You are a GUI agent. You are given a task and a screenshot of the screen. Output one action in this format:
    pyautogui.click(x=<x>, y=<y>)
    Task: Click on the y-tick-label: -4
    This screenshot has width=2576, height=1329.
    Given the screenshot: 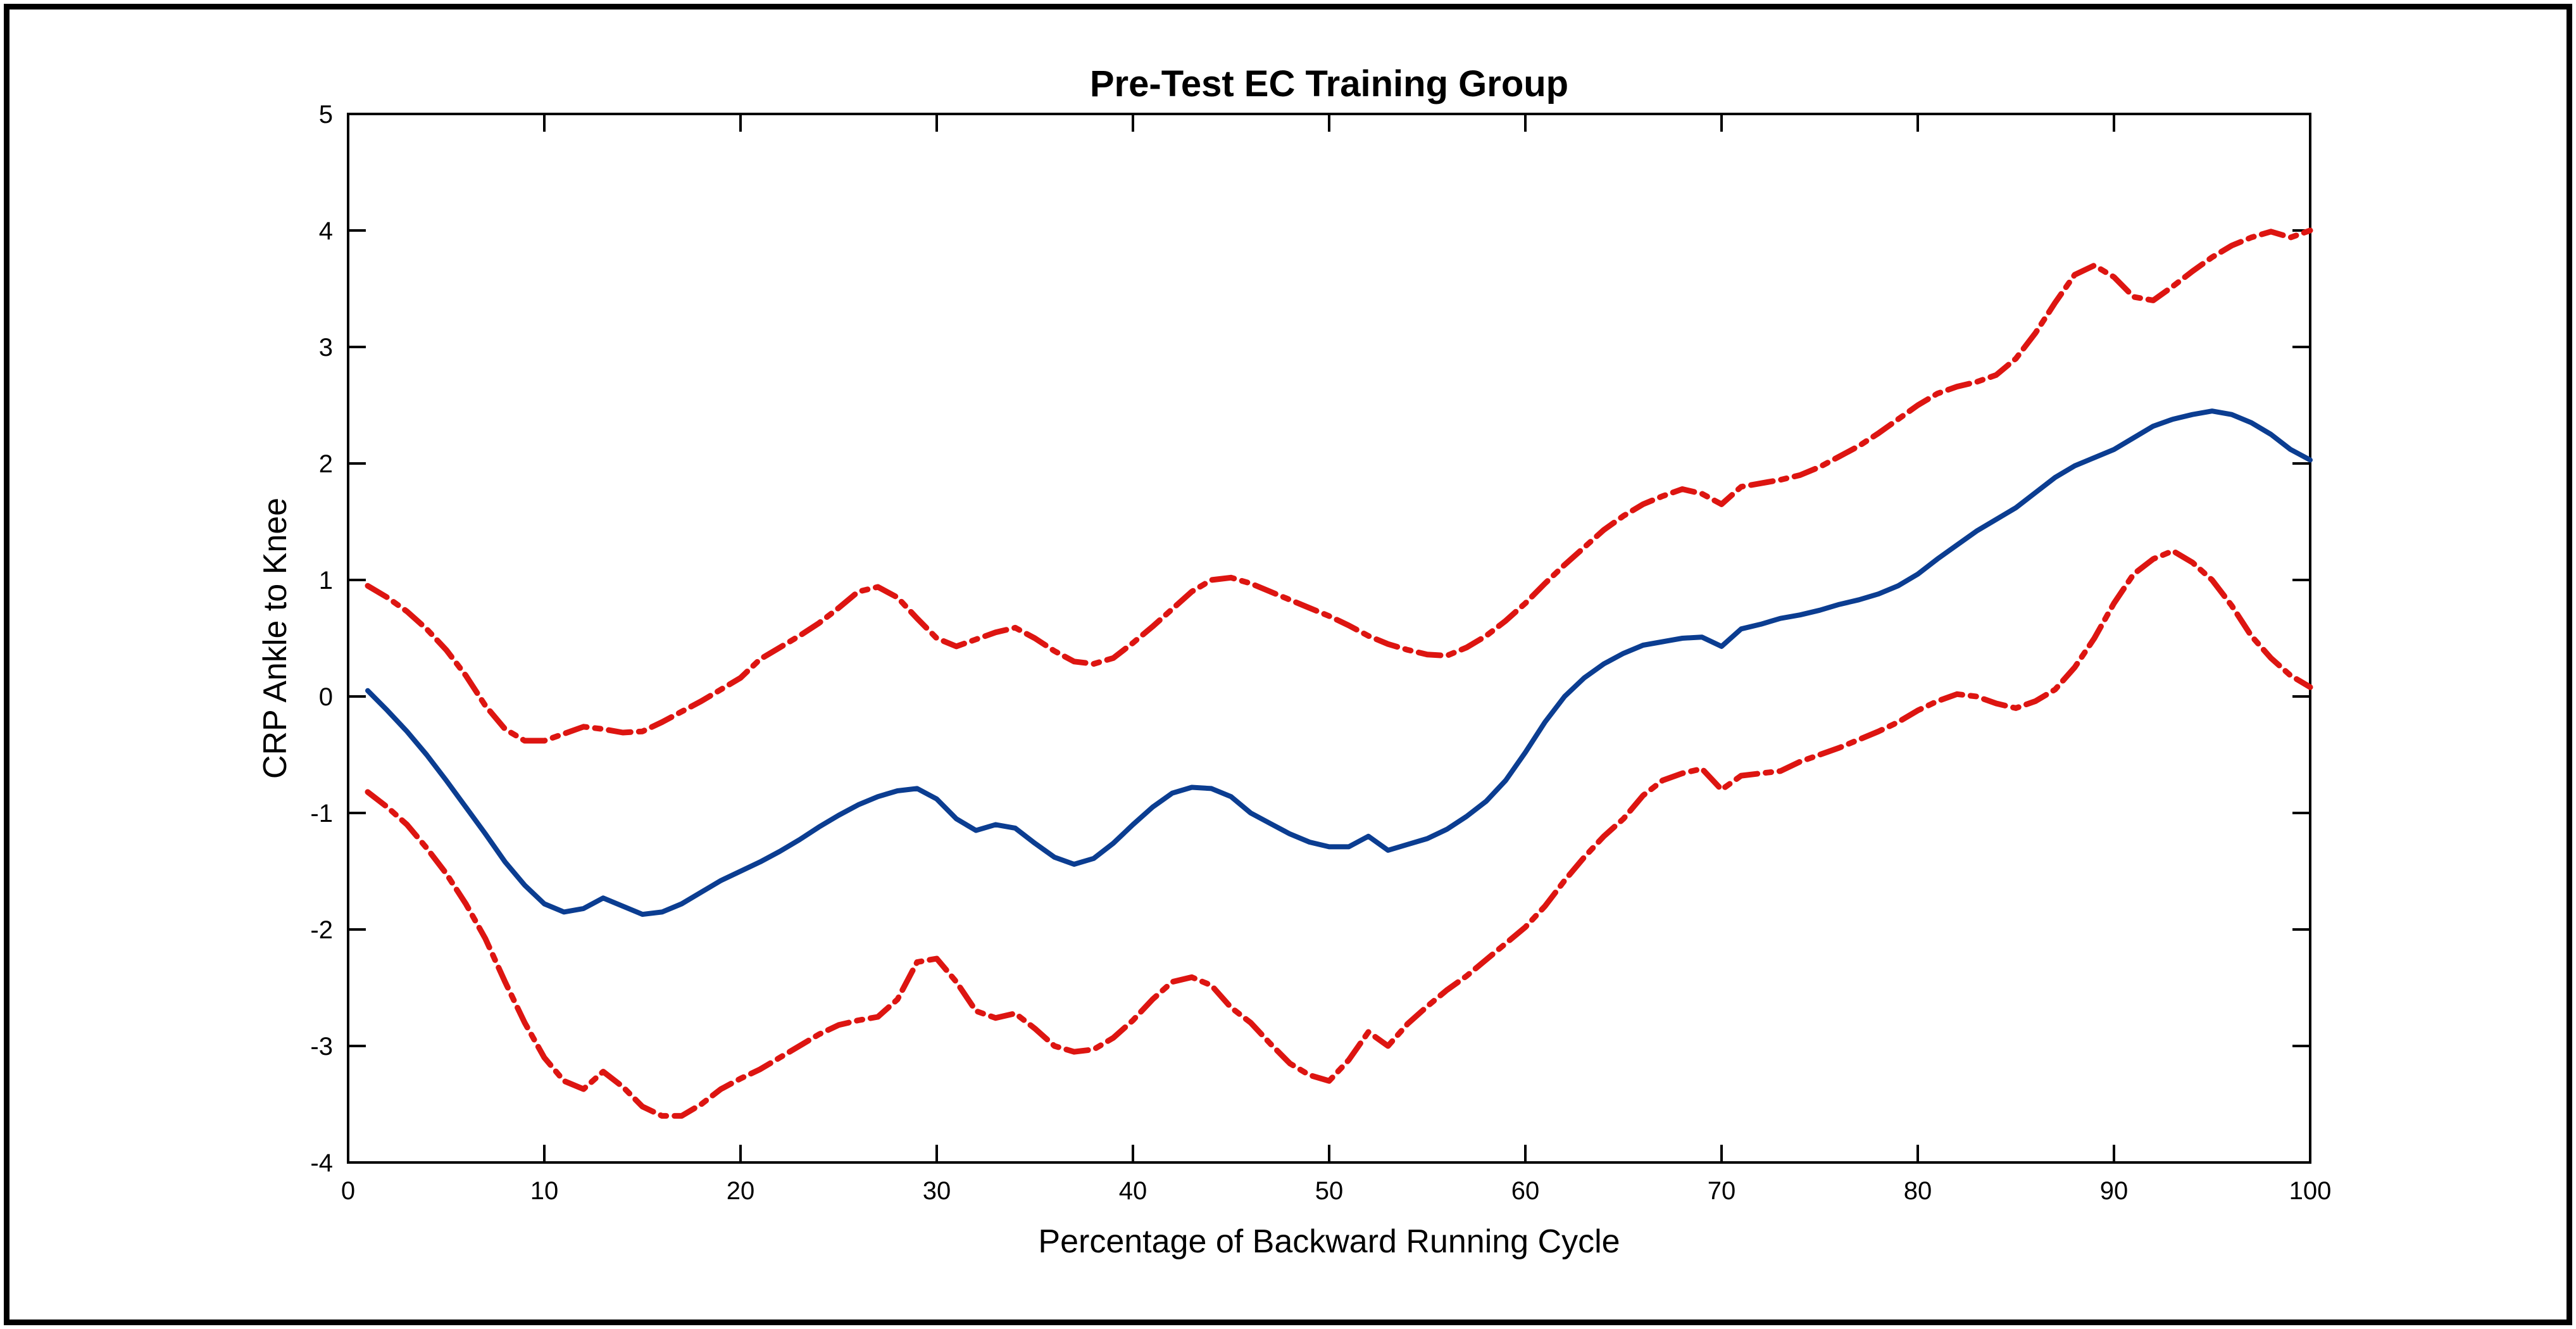 What is the action you would take?
    pyautogui.click(x=321, y=1163)
    